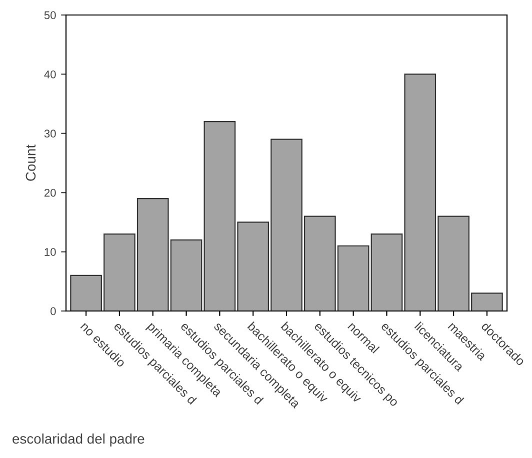 The image size is (532, 458). What do you see at coordinates (50, 15) in the screenshot?
I see `y-tick-label: 50` at bounding box center [50, 15].